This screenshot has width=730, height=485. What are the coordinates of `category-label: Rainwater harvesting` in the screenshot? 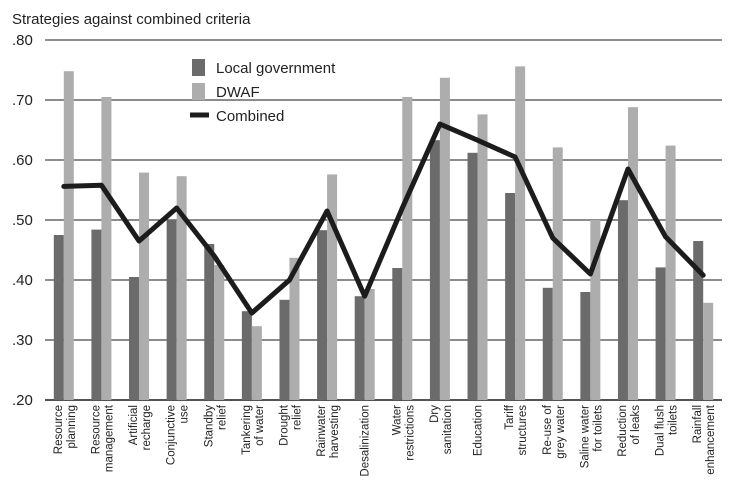 It's located at (328, 431).